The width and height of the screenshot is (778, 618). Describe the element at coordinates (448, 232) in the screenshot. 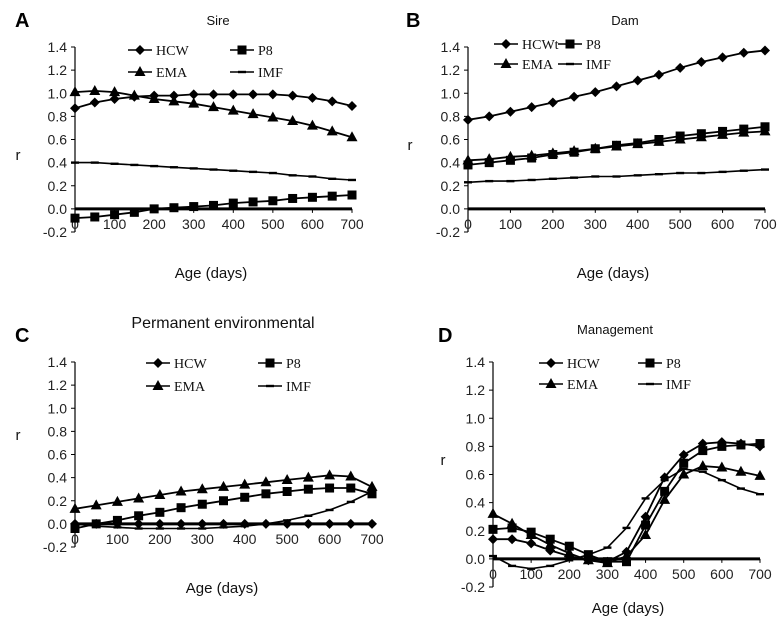

I see `panel-b-y-tick-label: -0.2` at that location.